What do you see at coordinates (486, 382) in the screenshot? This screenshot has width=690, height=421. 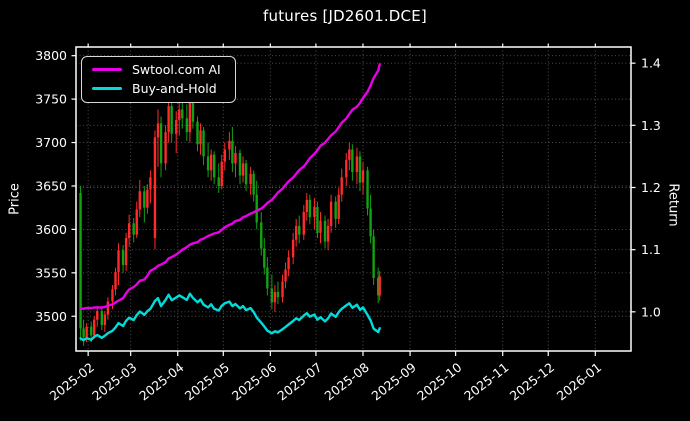 I see `x-tick-label: 2025-11` at bounding box center [486, 382].